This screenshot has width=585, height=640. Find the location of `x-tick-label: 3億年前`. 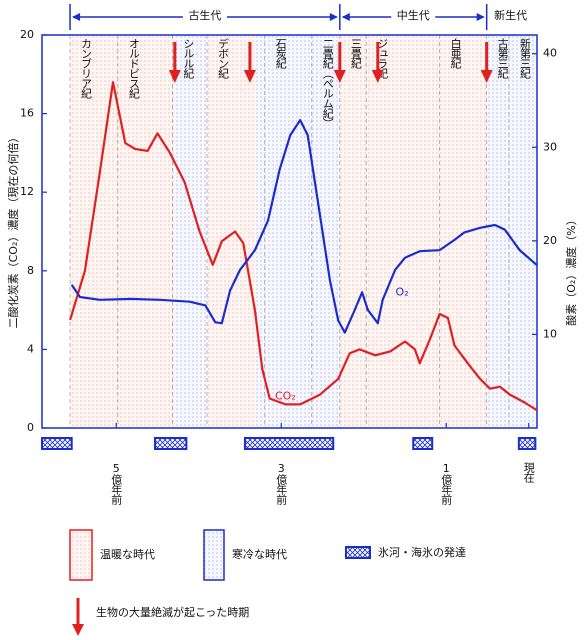

x-tick-label: 3億年前 is located at coordinates (281, 484).